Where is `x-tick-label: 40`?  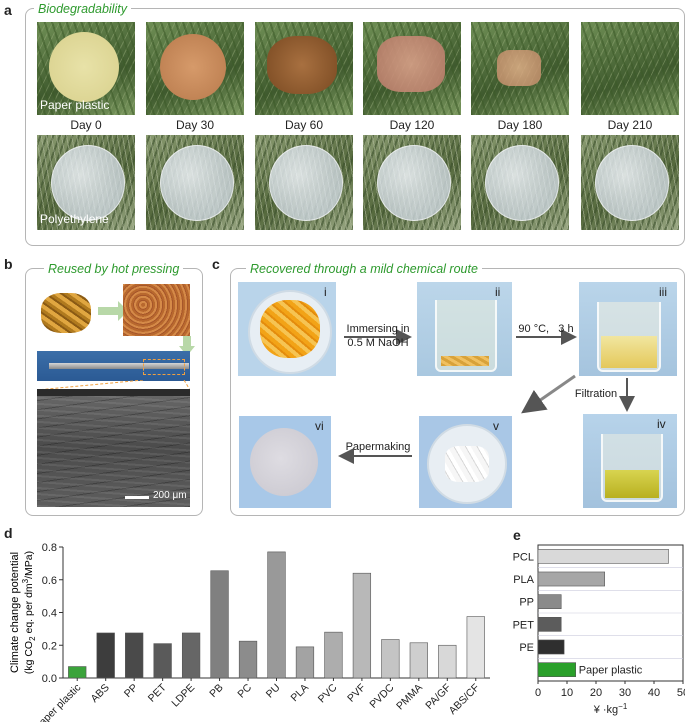 x-tick-label: 40 is located at coordinates (654, 693).